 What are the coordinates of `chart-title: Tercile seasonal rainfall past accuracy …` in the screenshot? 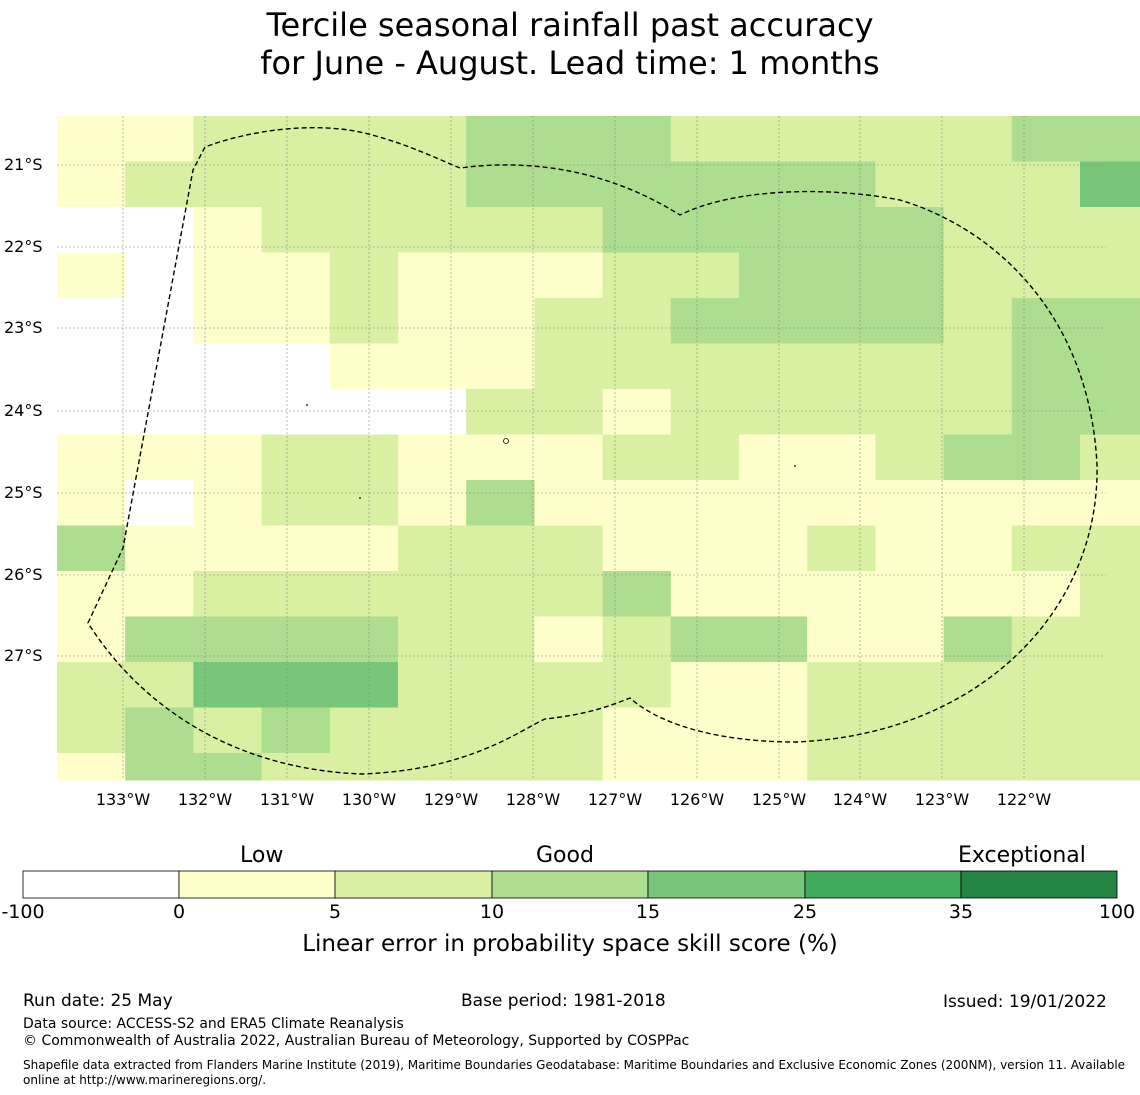 It's located at (570, 44).